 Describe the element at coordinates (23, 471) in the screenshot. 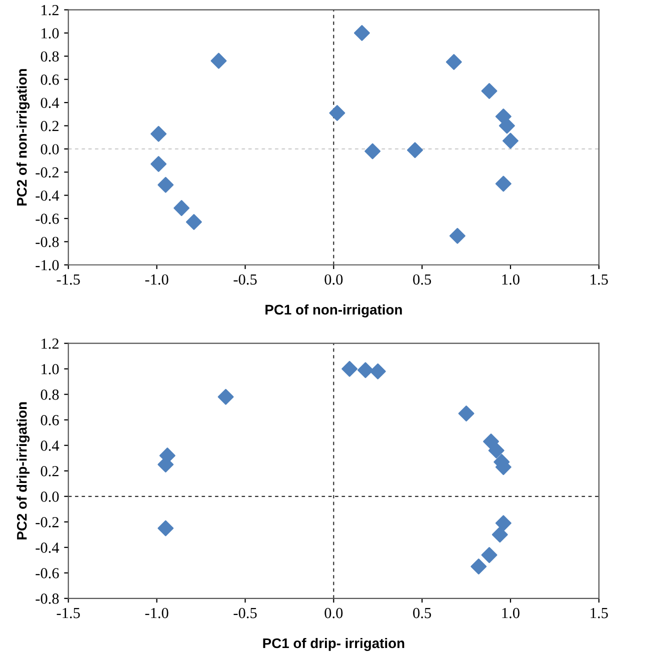

I see `y-axis-title: PC2 of drip-irrigation` at that location.